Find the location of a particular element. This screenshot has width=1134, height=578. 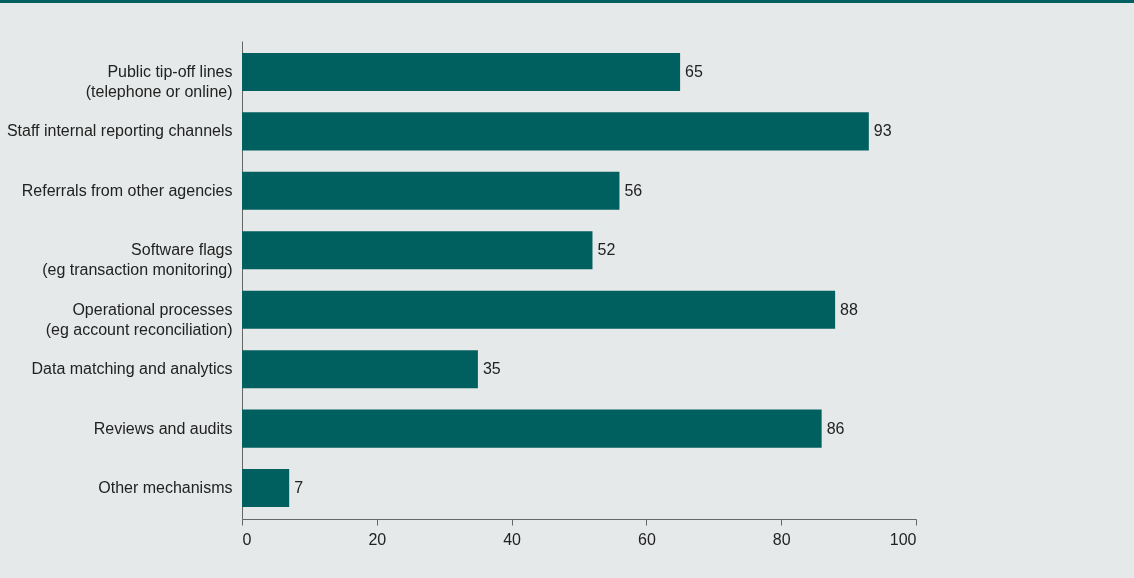

x-tick-label: 20 is located at coordinates (377, 539).